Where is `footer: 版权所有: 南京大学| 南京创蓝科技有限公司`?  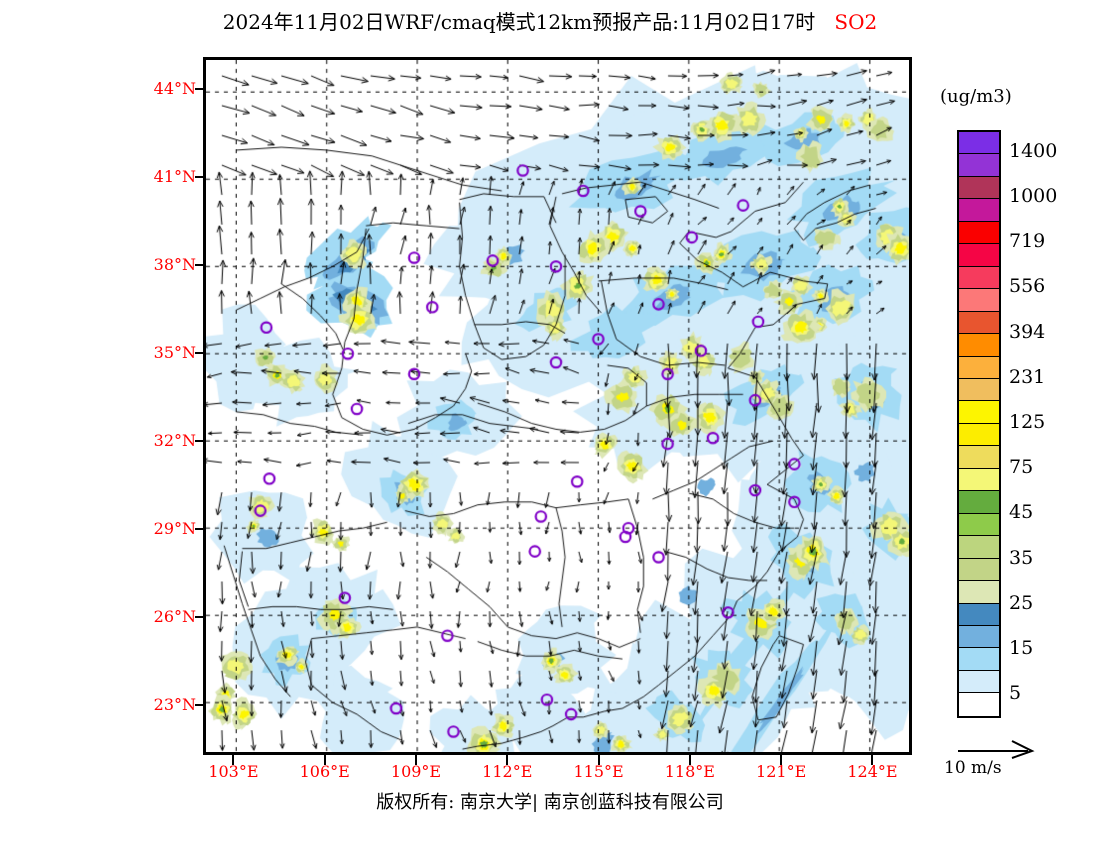 footer: 版权所有: 南京大学| 南京创蓝科技有限公司 is located at coordinates (550, 801).